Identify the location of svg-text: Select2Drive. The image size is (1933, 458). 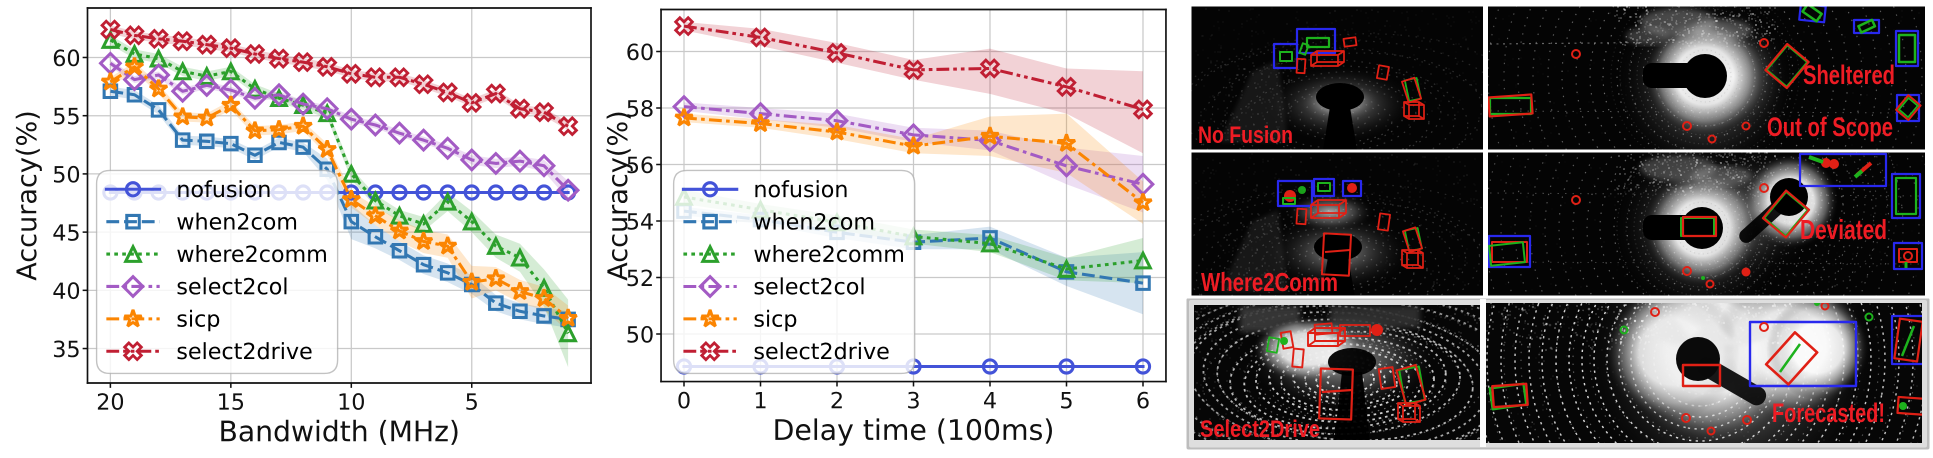
(1260, 429).